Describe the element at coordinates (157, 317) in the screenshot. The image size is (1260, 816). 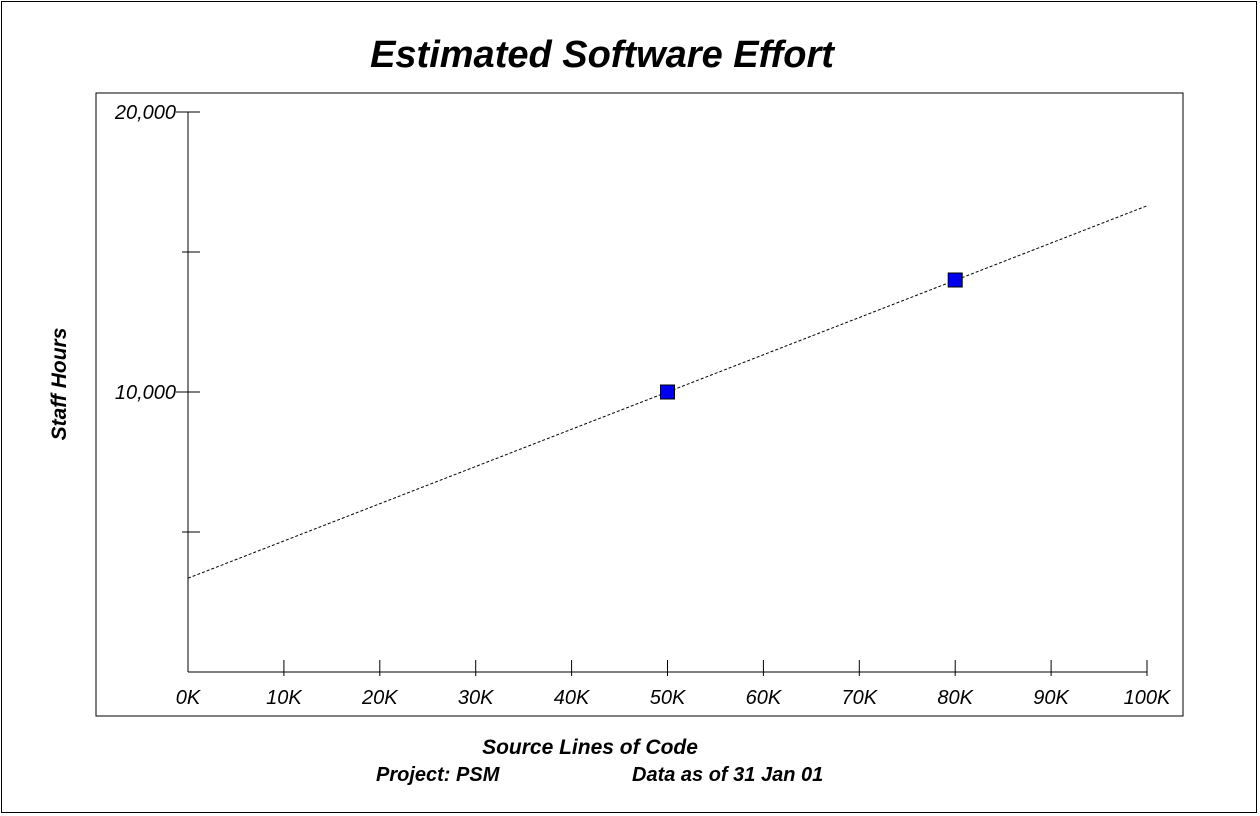
I see `y-axis-ticks: 10,000 20,000` at that location.